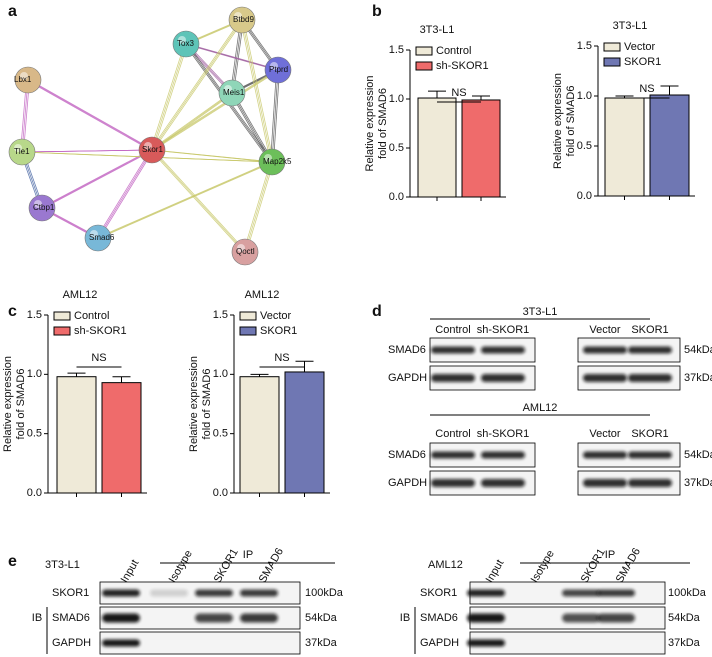 Image resolution: width=712 pixels, height=657 pixels. What do you see at coordinates (245, 251) in the screenshot?
I see `node-label: Qoctl` at bounding box center [245, 251].